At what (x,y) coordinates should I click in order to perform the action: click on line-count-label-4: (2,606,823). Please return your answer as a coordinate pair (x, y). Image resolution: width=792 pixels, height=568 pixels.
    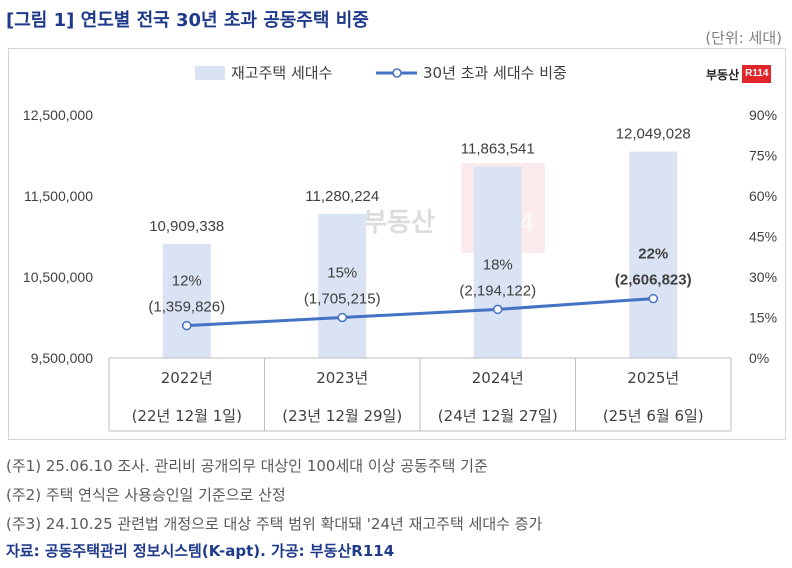
    Looking at the image, I should click on (653, 280).